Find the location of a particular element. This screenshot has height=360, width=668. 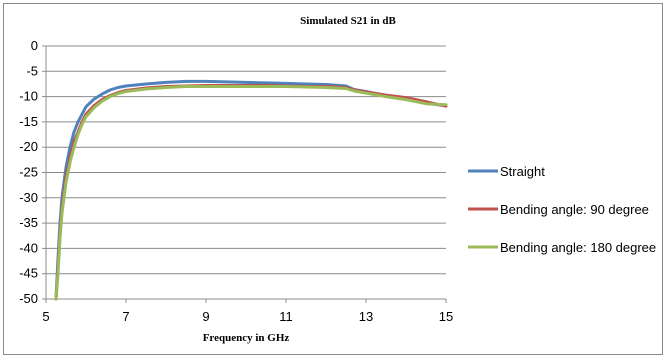

x-axis-ticks: 5 7 9 11 13 15 is located at coordinates (247, 311).